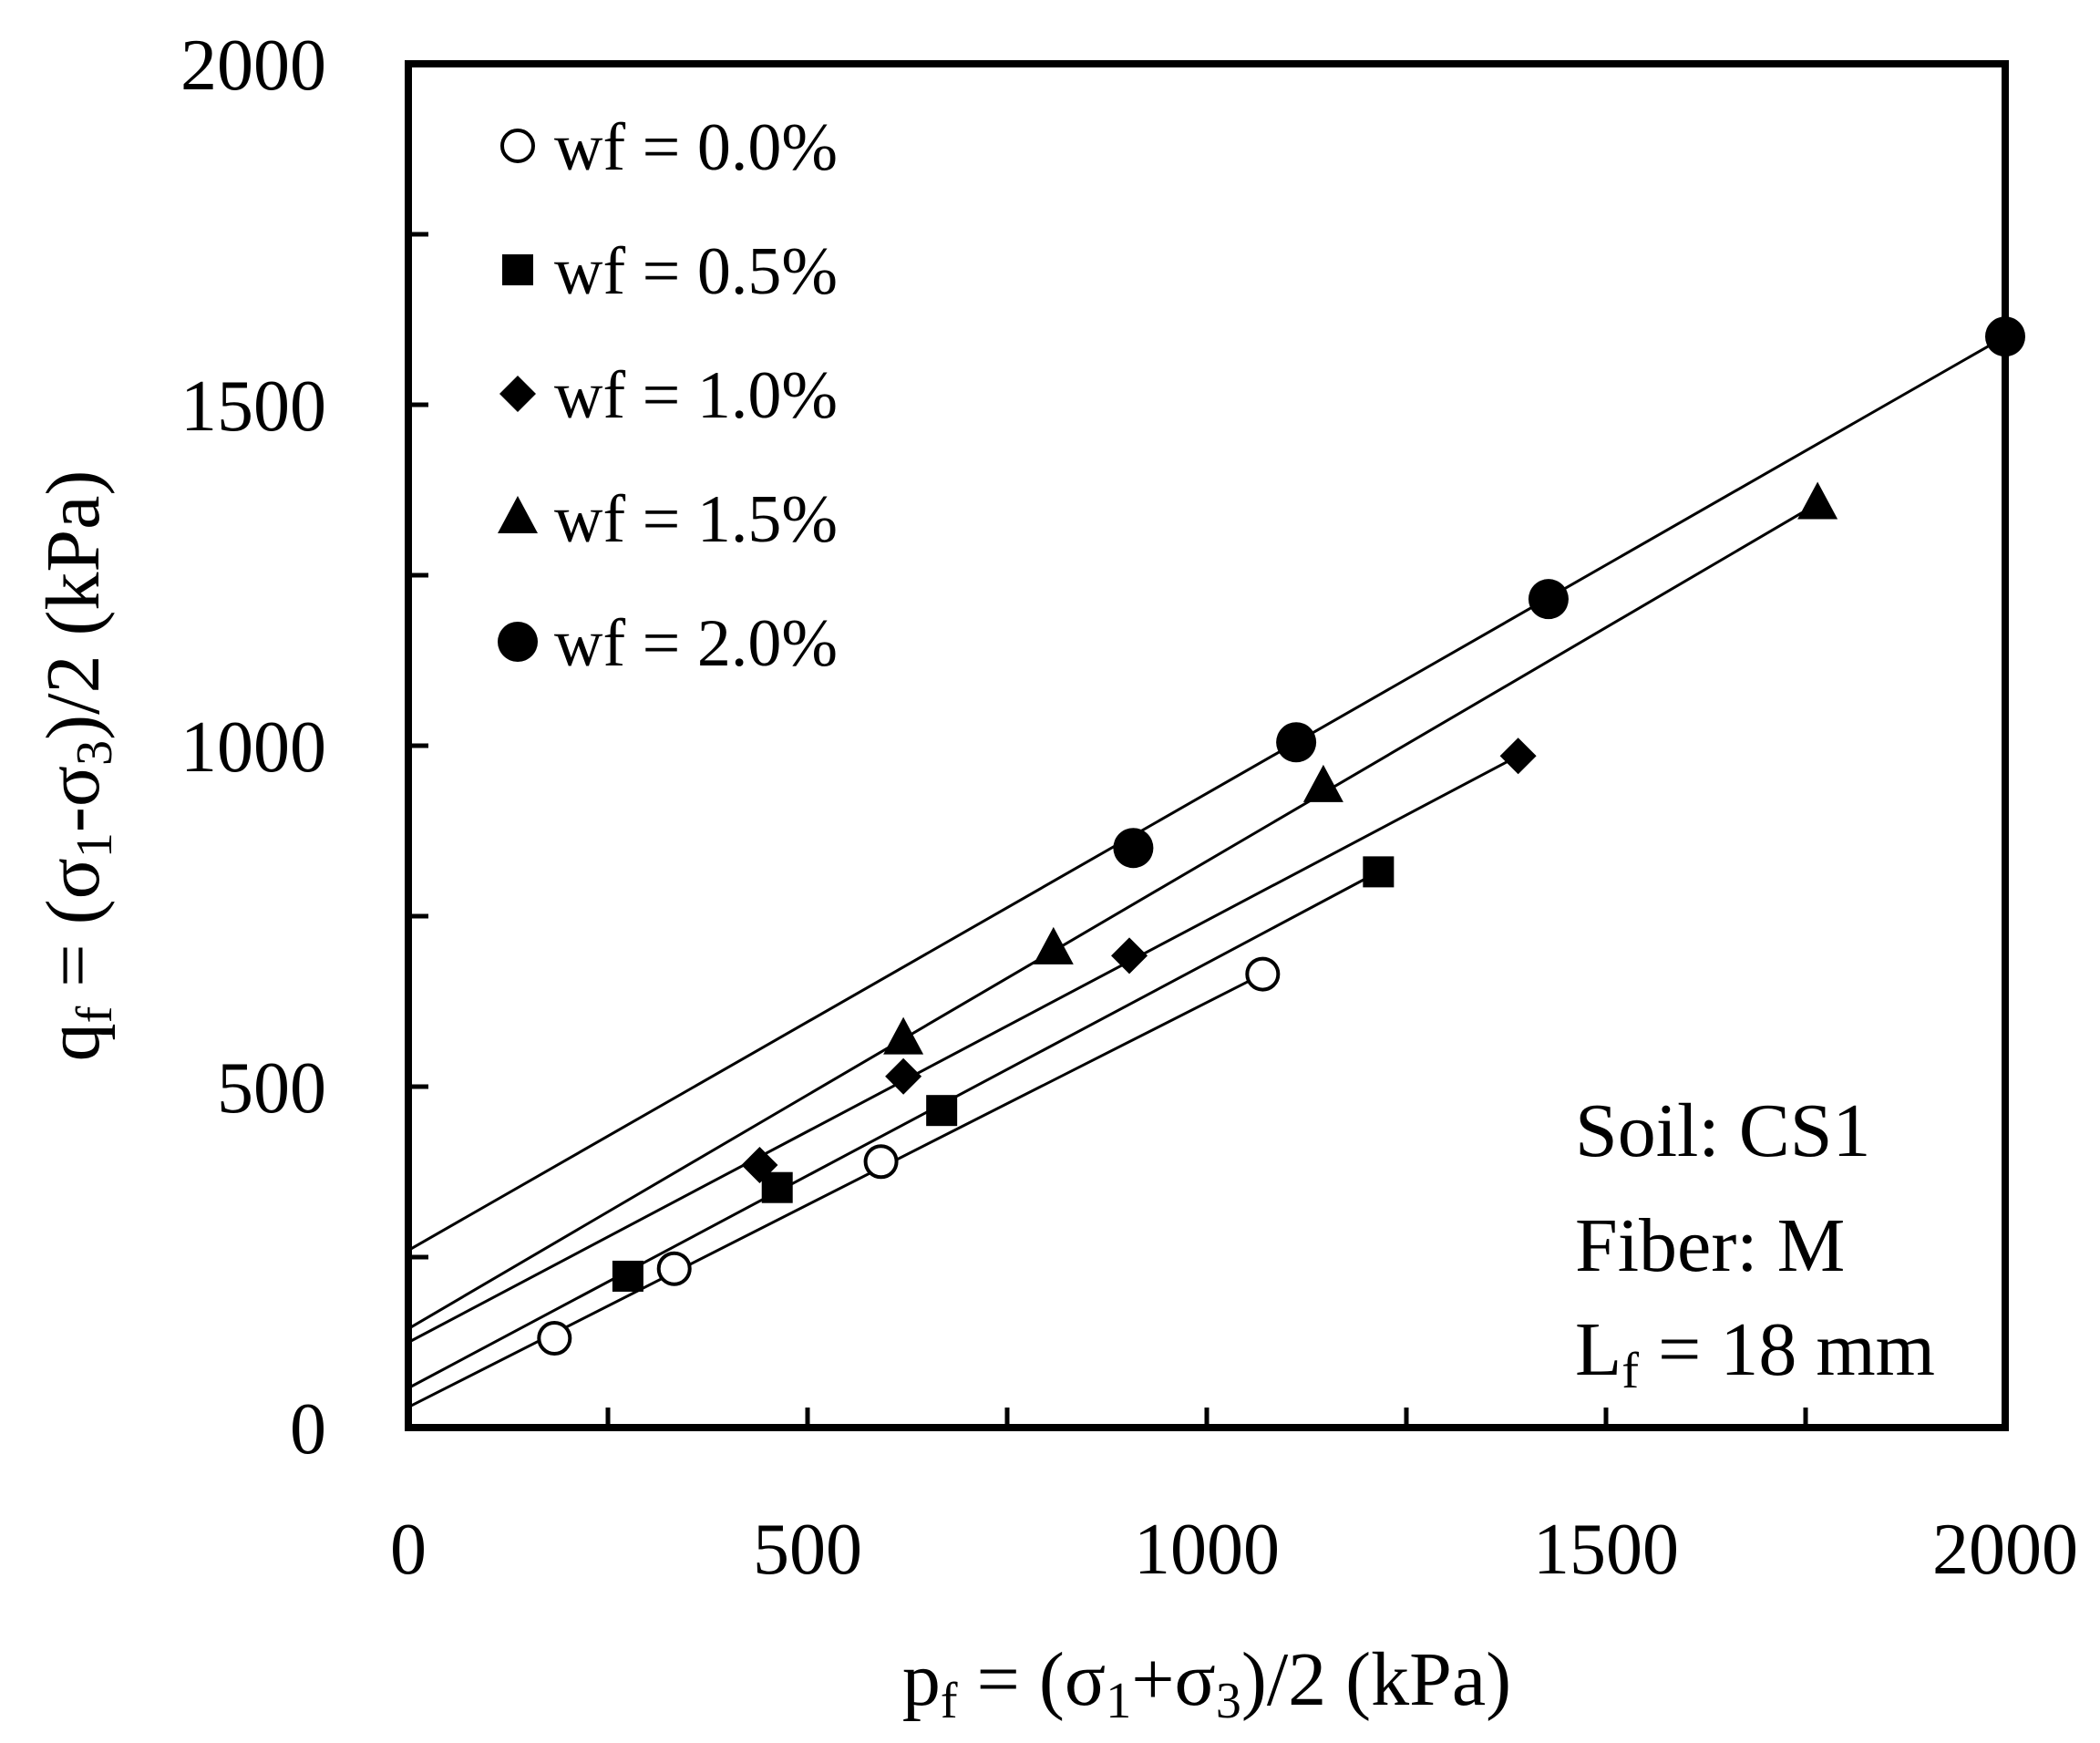 This screenshot has width=2100, height=1743. I want to click on annotation-fiber: Fiber: M, so click(1710, 1245).